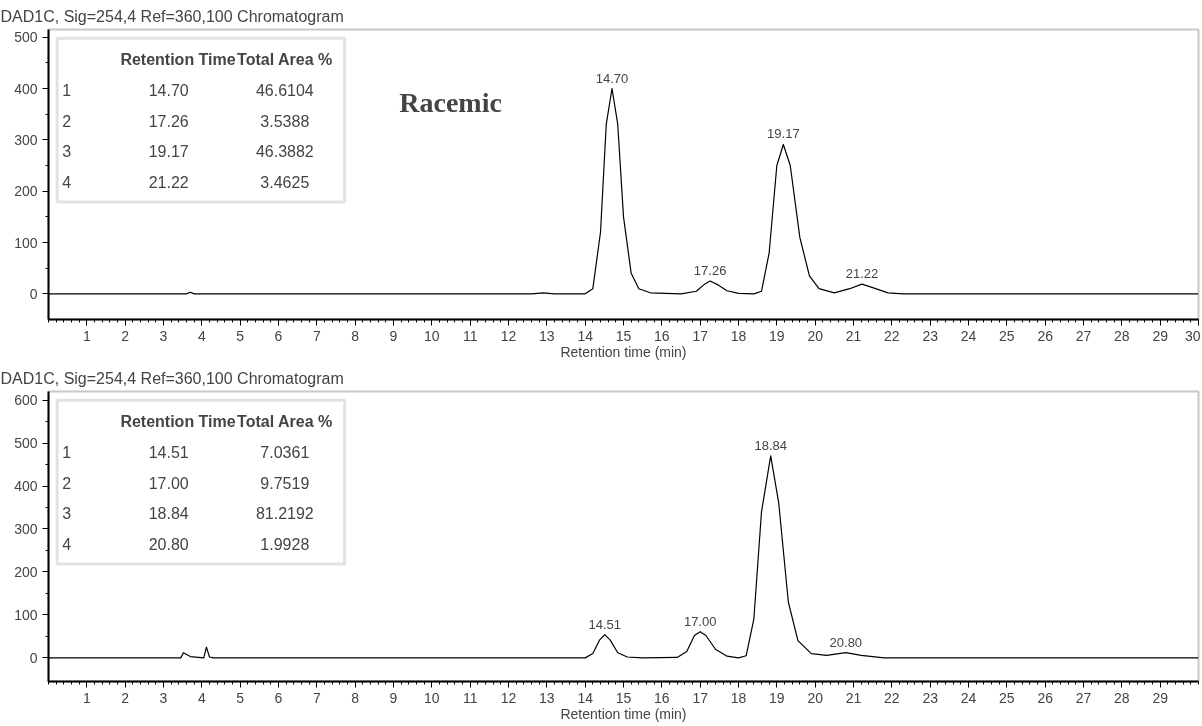 The height and width of the screenshot is (726, 1202). Describe the element at coordinates (67, 91) in the screenshot. I see `annotation: 1` at that location.